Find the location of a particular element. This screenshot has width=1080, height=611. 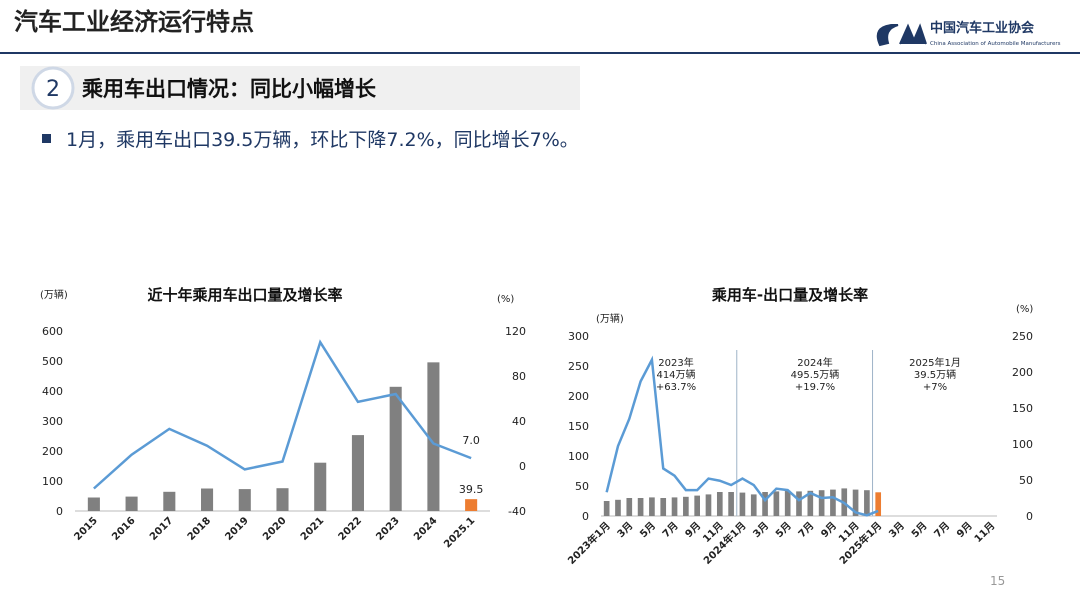

bullet-text: 1月，乘用车出口39.5万辆，环比下降7.2%，同比增长7%。 is located at coordinates (322, 140).